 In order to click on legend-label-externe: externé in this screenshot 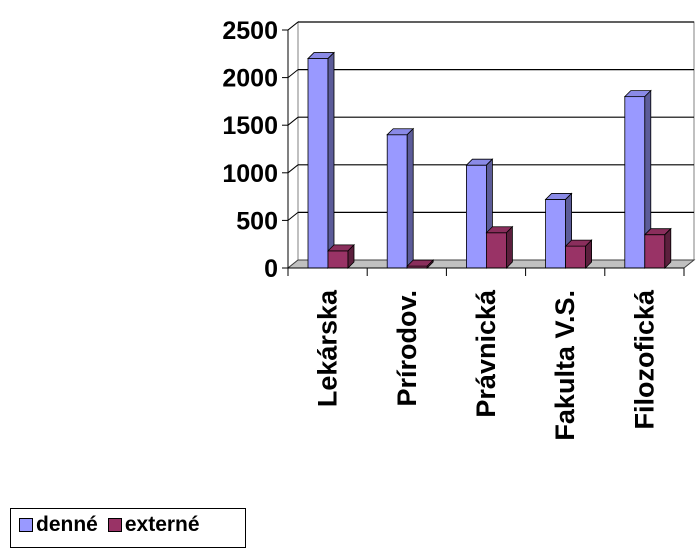, I will do `click(162, 524)`.